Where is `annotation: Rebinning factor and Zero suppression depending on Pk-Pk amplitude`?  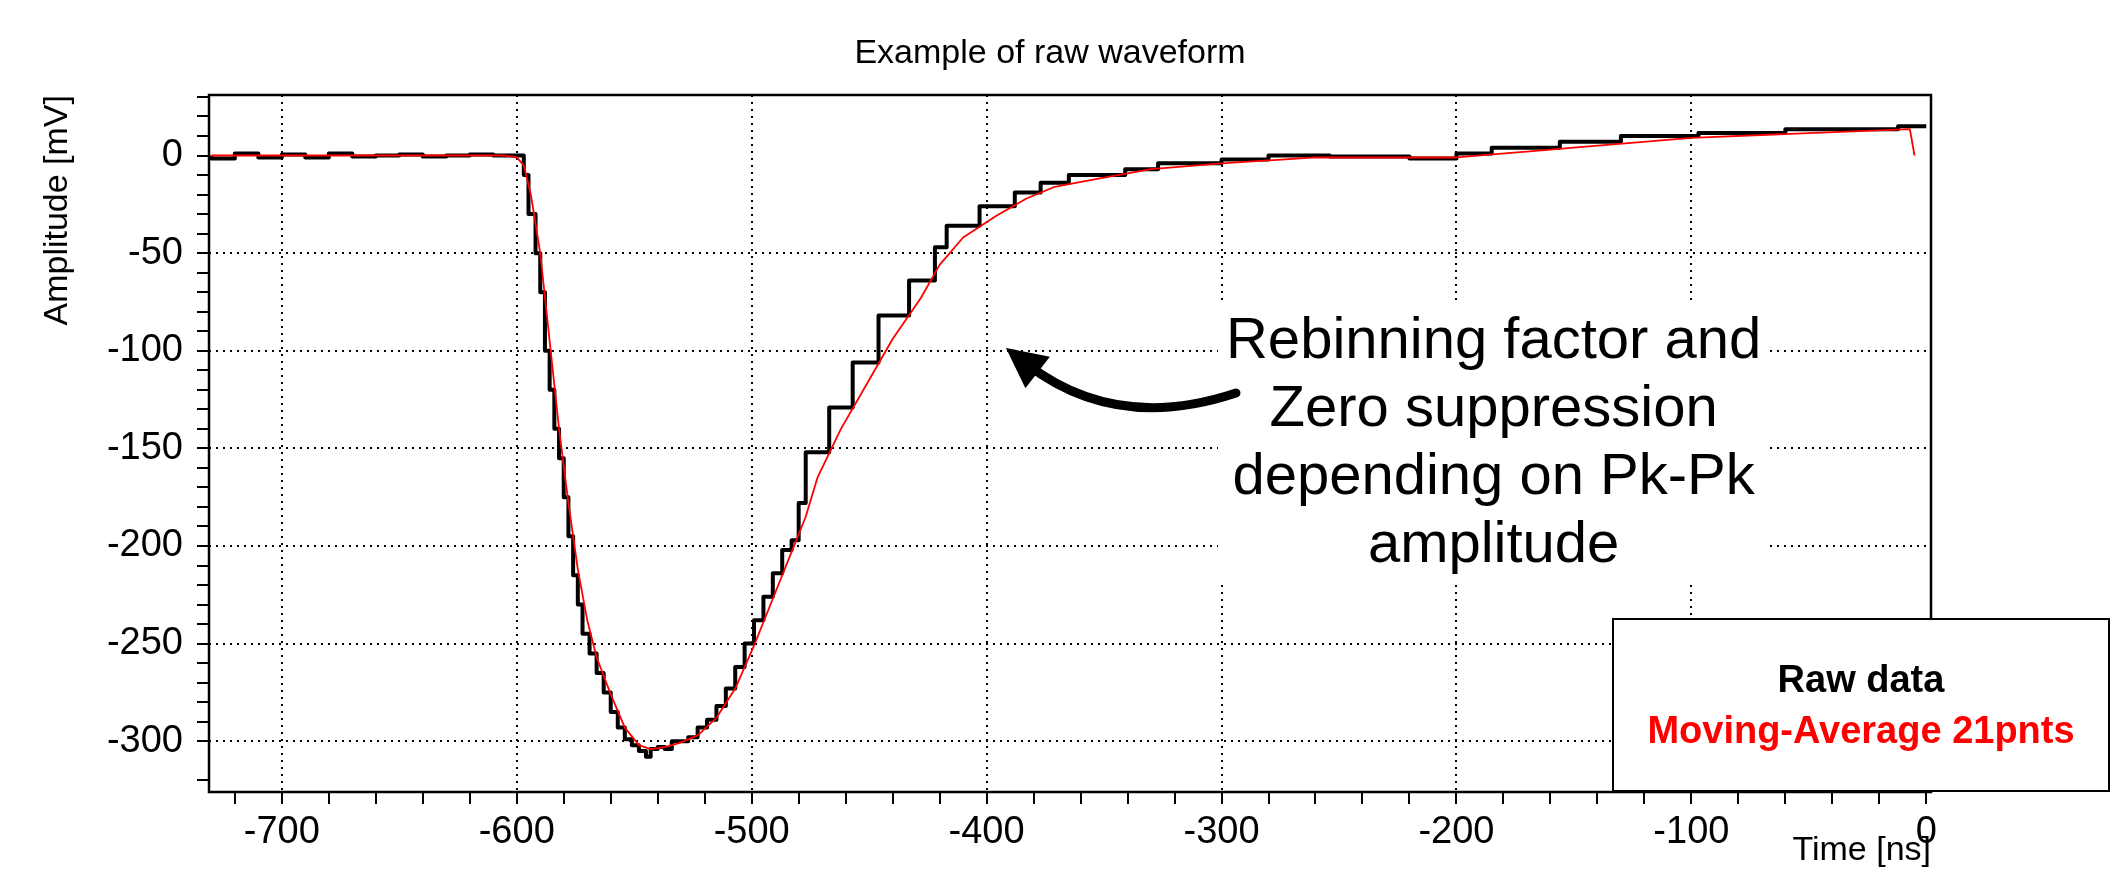
annotation: Rebinning factor and Zero suppression depending on Pk-Pk amplitude is located at coordinates (1493, 439).